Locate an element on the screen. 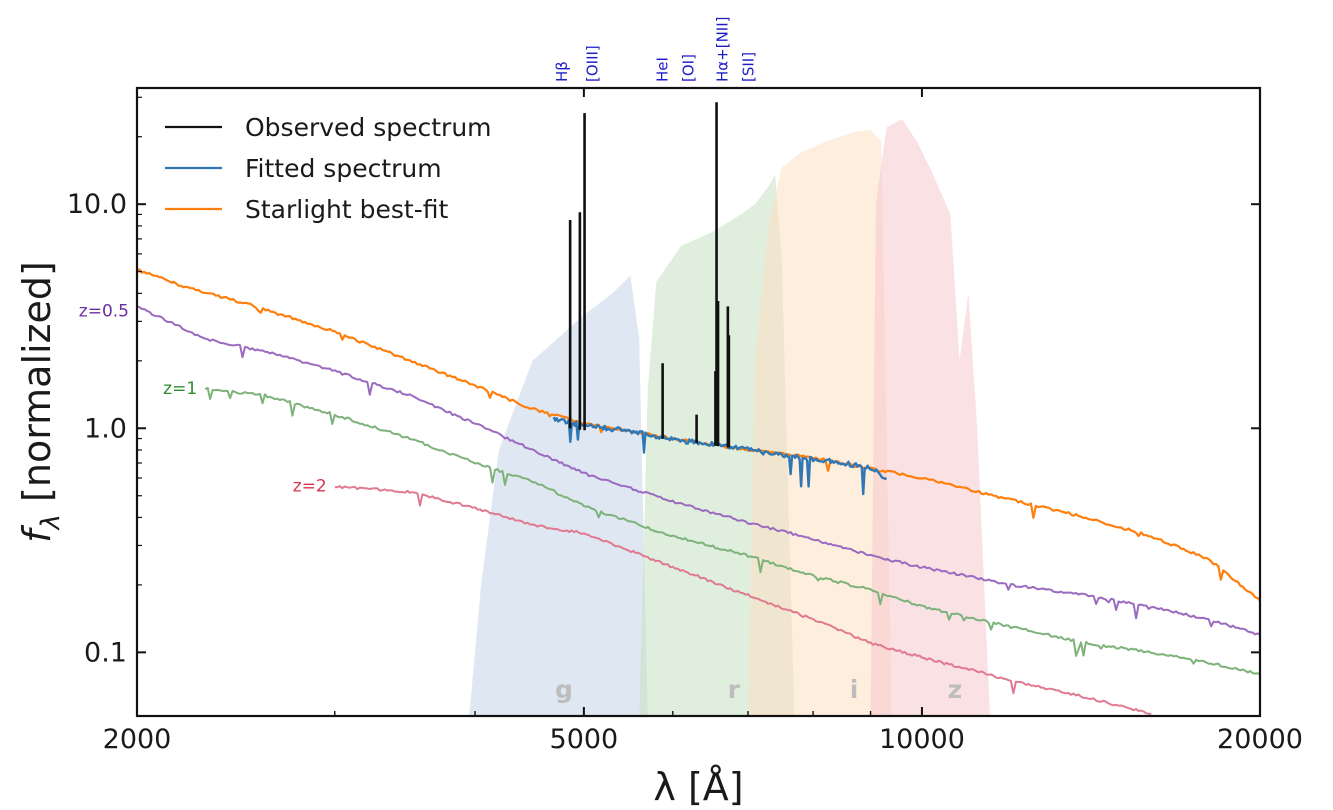 The image size is (1333, 810). emission-line-label: [OIII] is located at coordinates (593, 63).